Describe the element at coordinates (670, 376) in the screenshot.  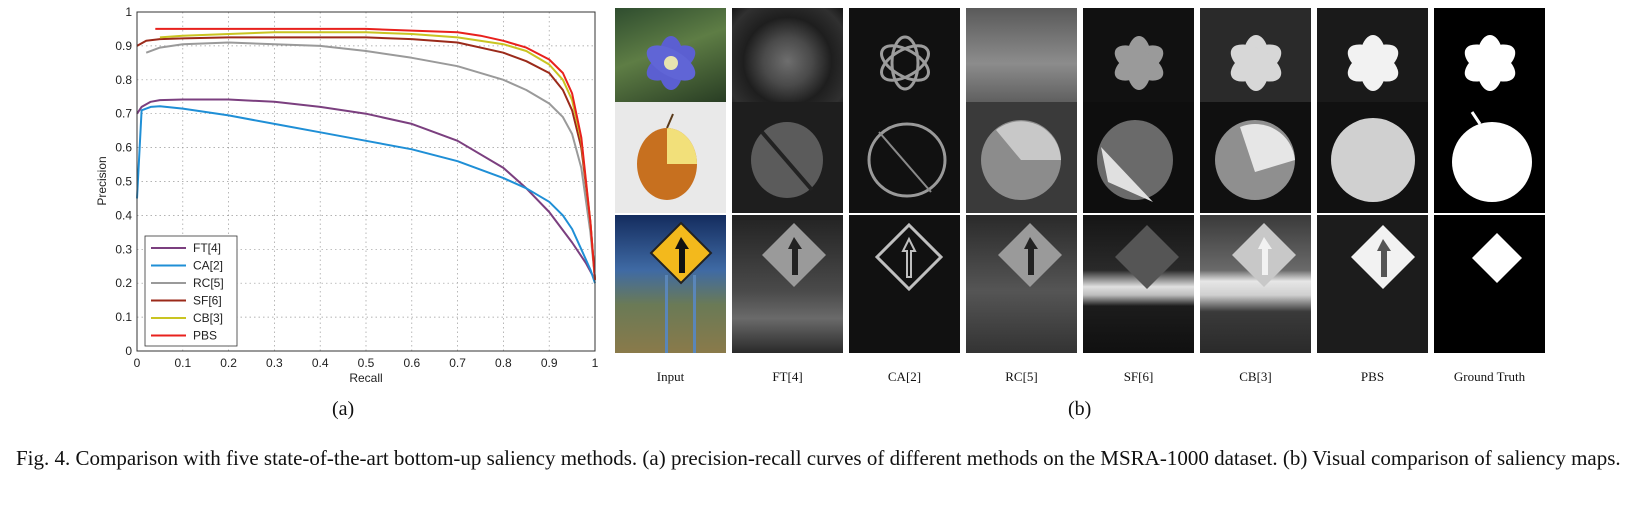
I see `column-label-input: Input` at that location.